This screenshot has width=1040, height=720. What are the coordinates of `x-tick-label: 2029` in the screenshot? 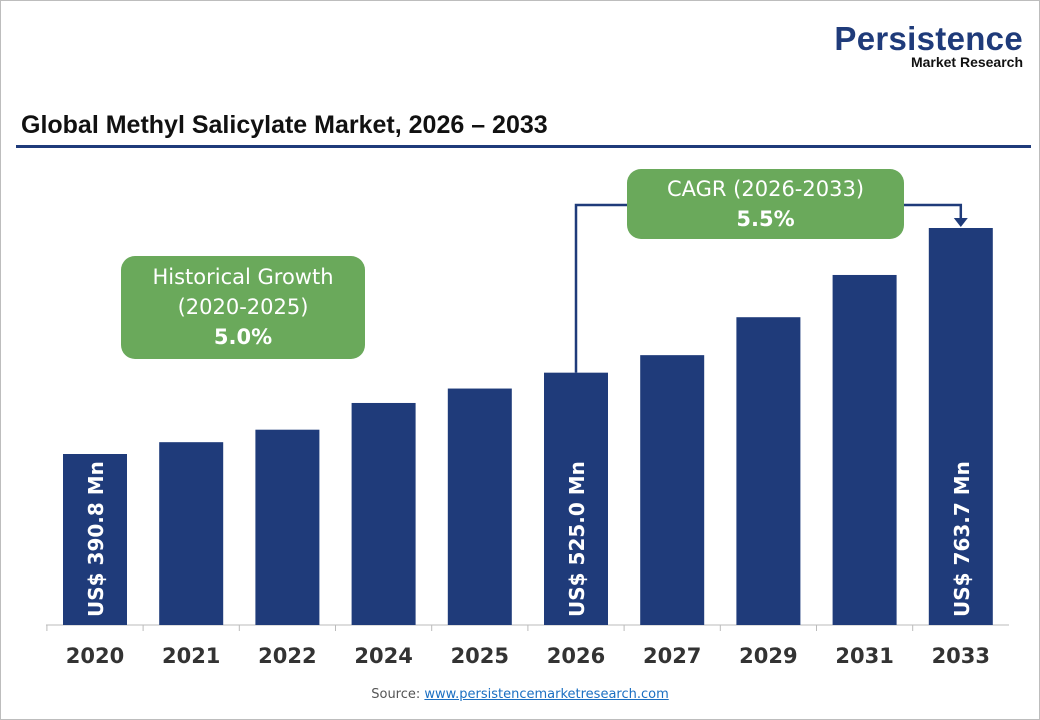 It's located at (768, 656).